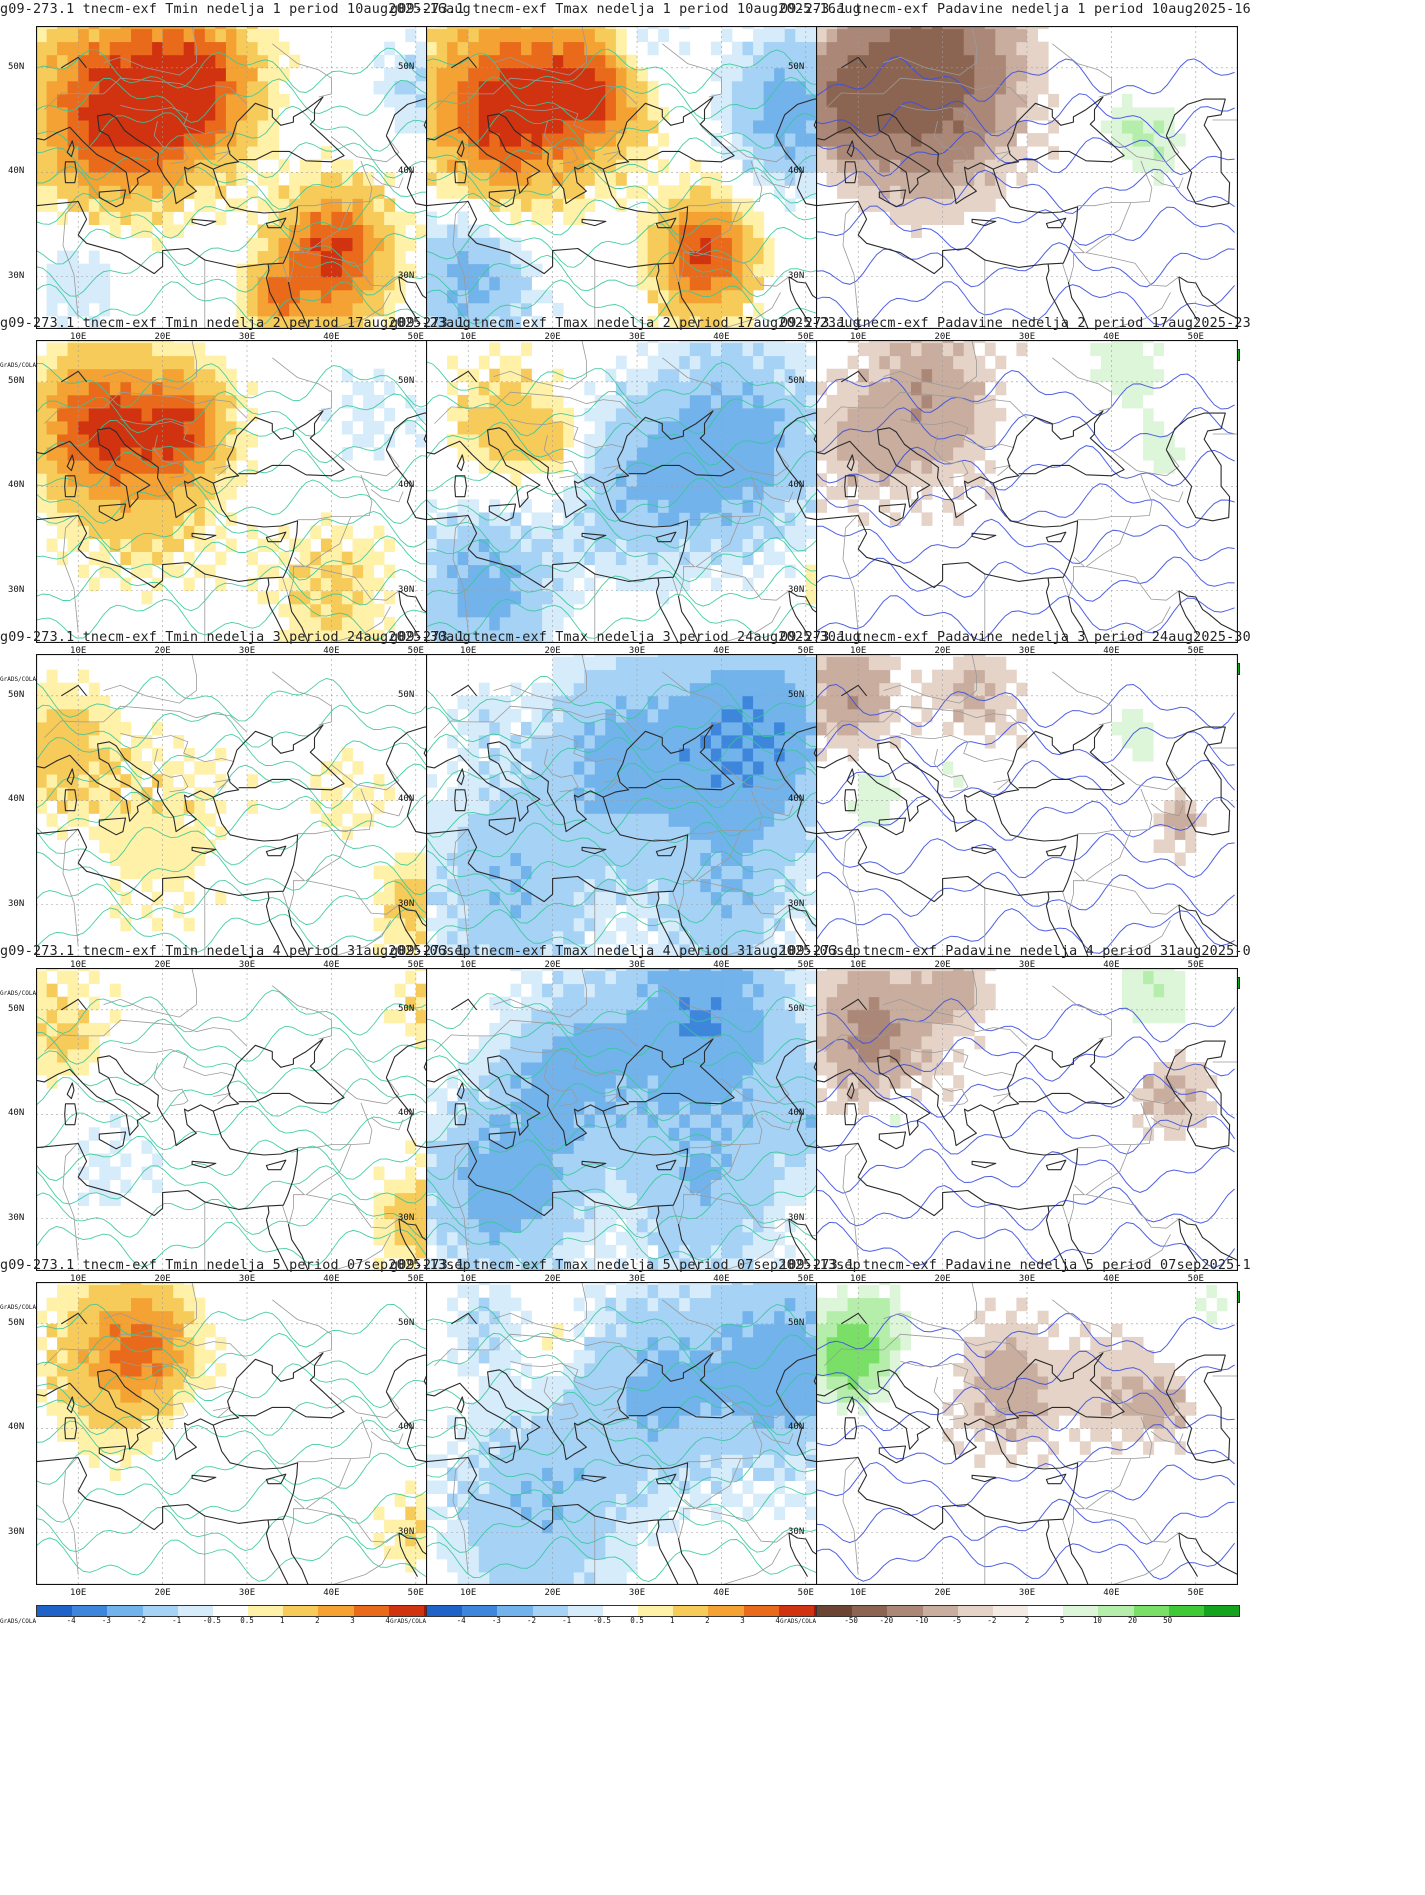 The image size is (1425, 1895). I want to click on colorbar-label: 0.5, so click(637, 1620).